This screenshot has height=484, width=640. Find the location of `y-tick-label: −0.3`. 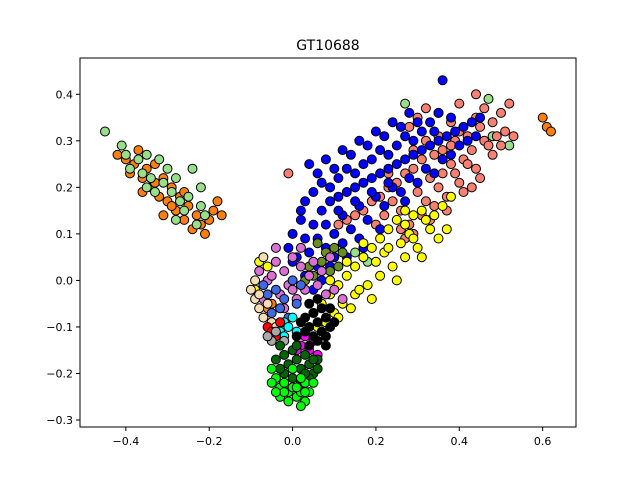

y-tick-label: −0.3 is located at coordinates (59, 420).